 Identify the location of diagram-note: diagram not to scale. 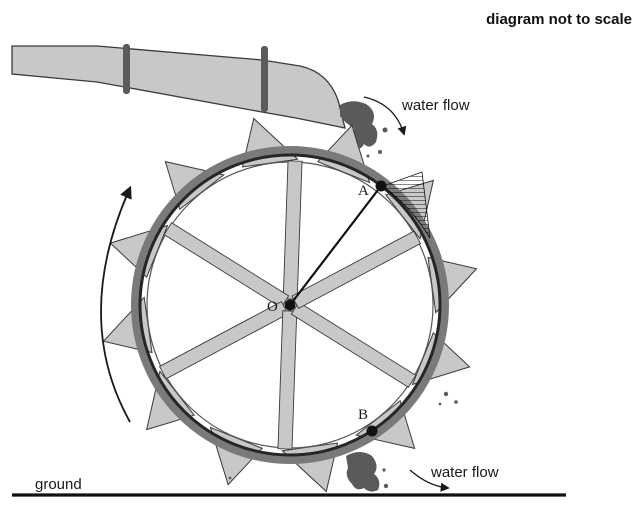
(559, 19).